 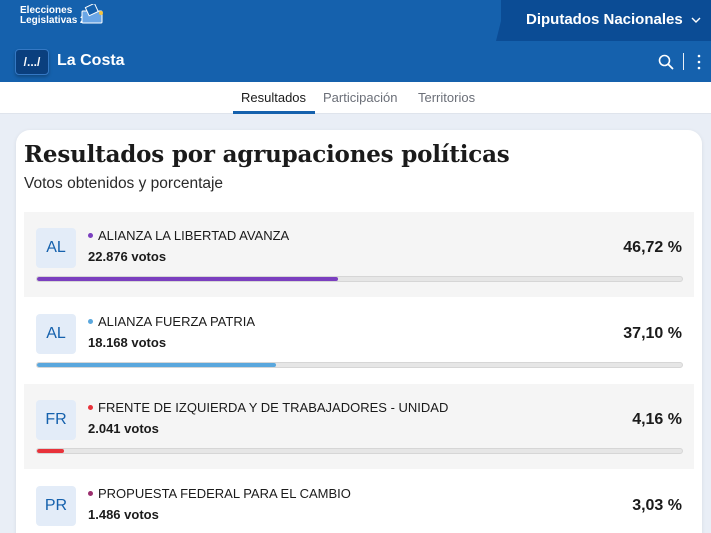 What do you see at coordinates (127, 342) in the screenshot?
I see `party-votes: 18.168 votos` at bounding box center [127, 342].